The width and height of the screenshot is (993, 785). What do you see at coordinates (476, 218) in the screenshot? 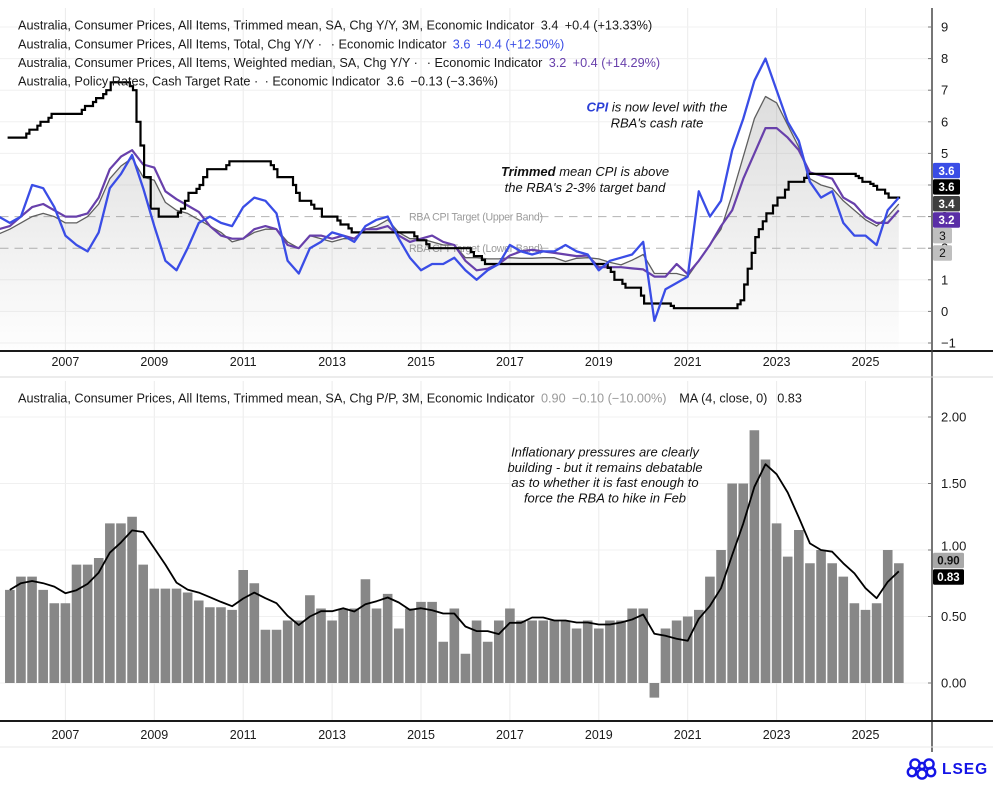
I see `svg-text: RBA CPI Target (Upper Band)` at bounding box center [476, 218].